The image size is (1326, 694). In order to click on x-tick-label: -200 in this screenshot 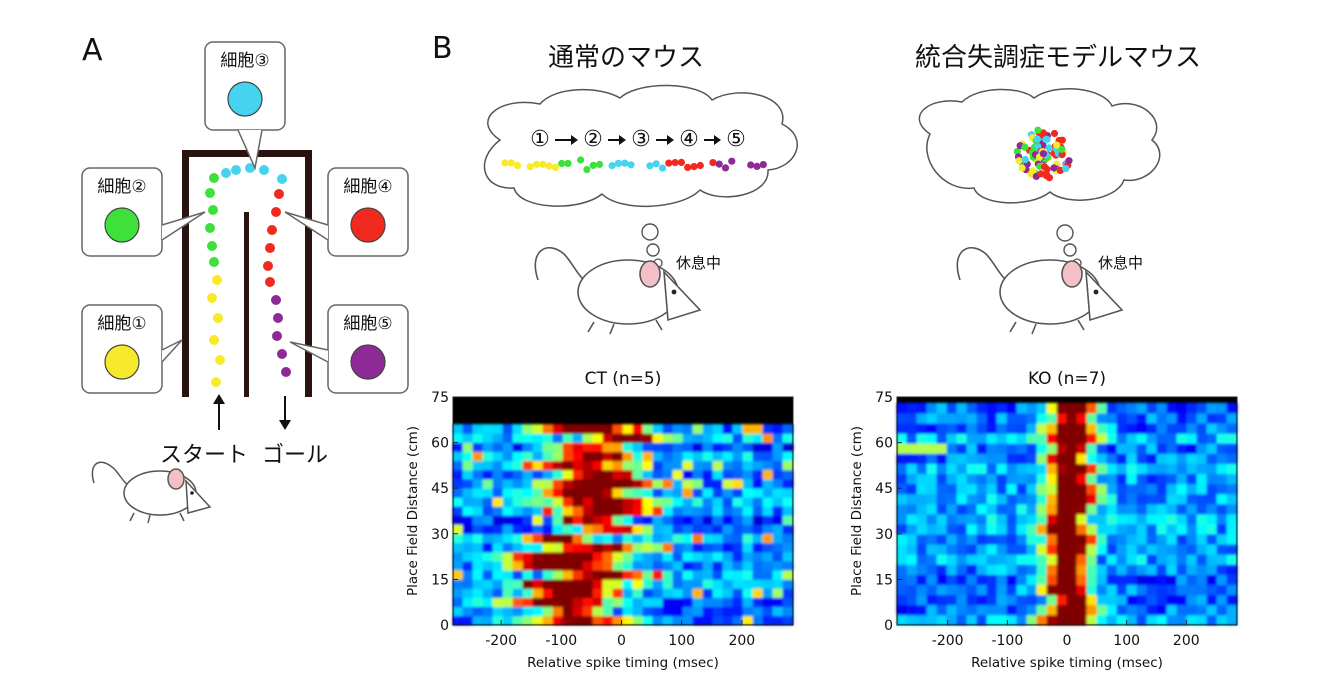, I will do `click(501, 641)`.